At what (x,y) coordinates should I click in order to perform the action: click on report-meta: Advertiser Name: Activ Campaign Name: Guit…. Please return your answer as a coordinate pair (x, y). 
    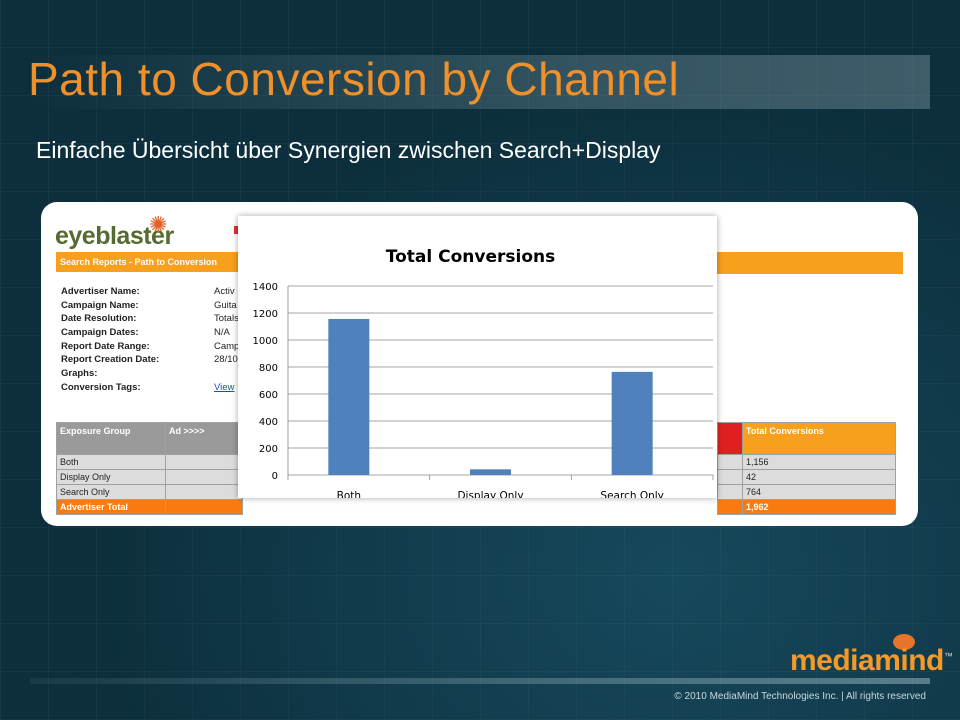
    Looking at the image, I should click on (150, 341).